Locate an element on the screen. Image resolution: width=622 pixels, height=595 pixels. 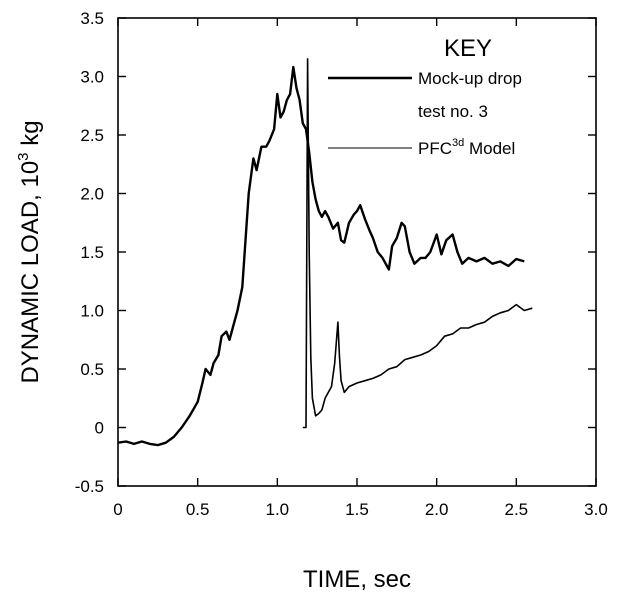
legend-label-pfc-pre: PFC is located at coordinates (435, 148).